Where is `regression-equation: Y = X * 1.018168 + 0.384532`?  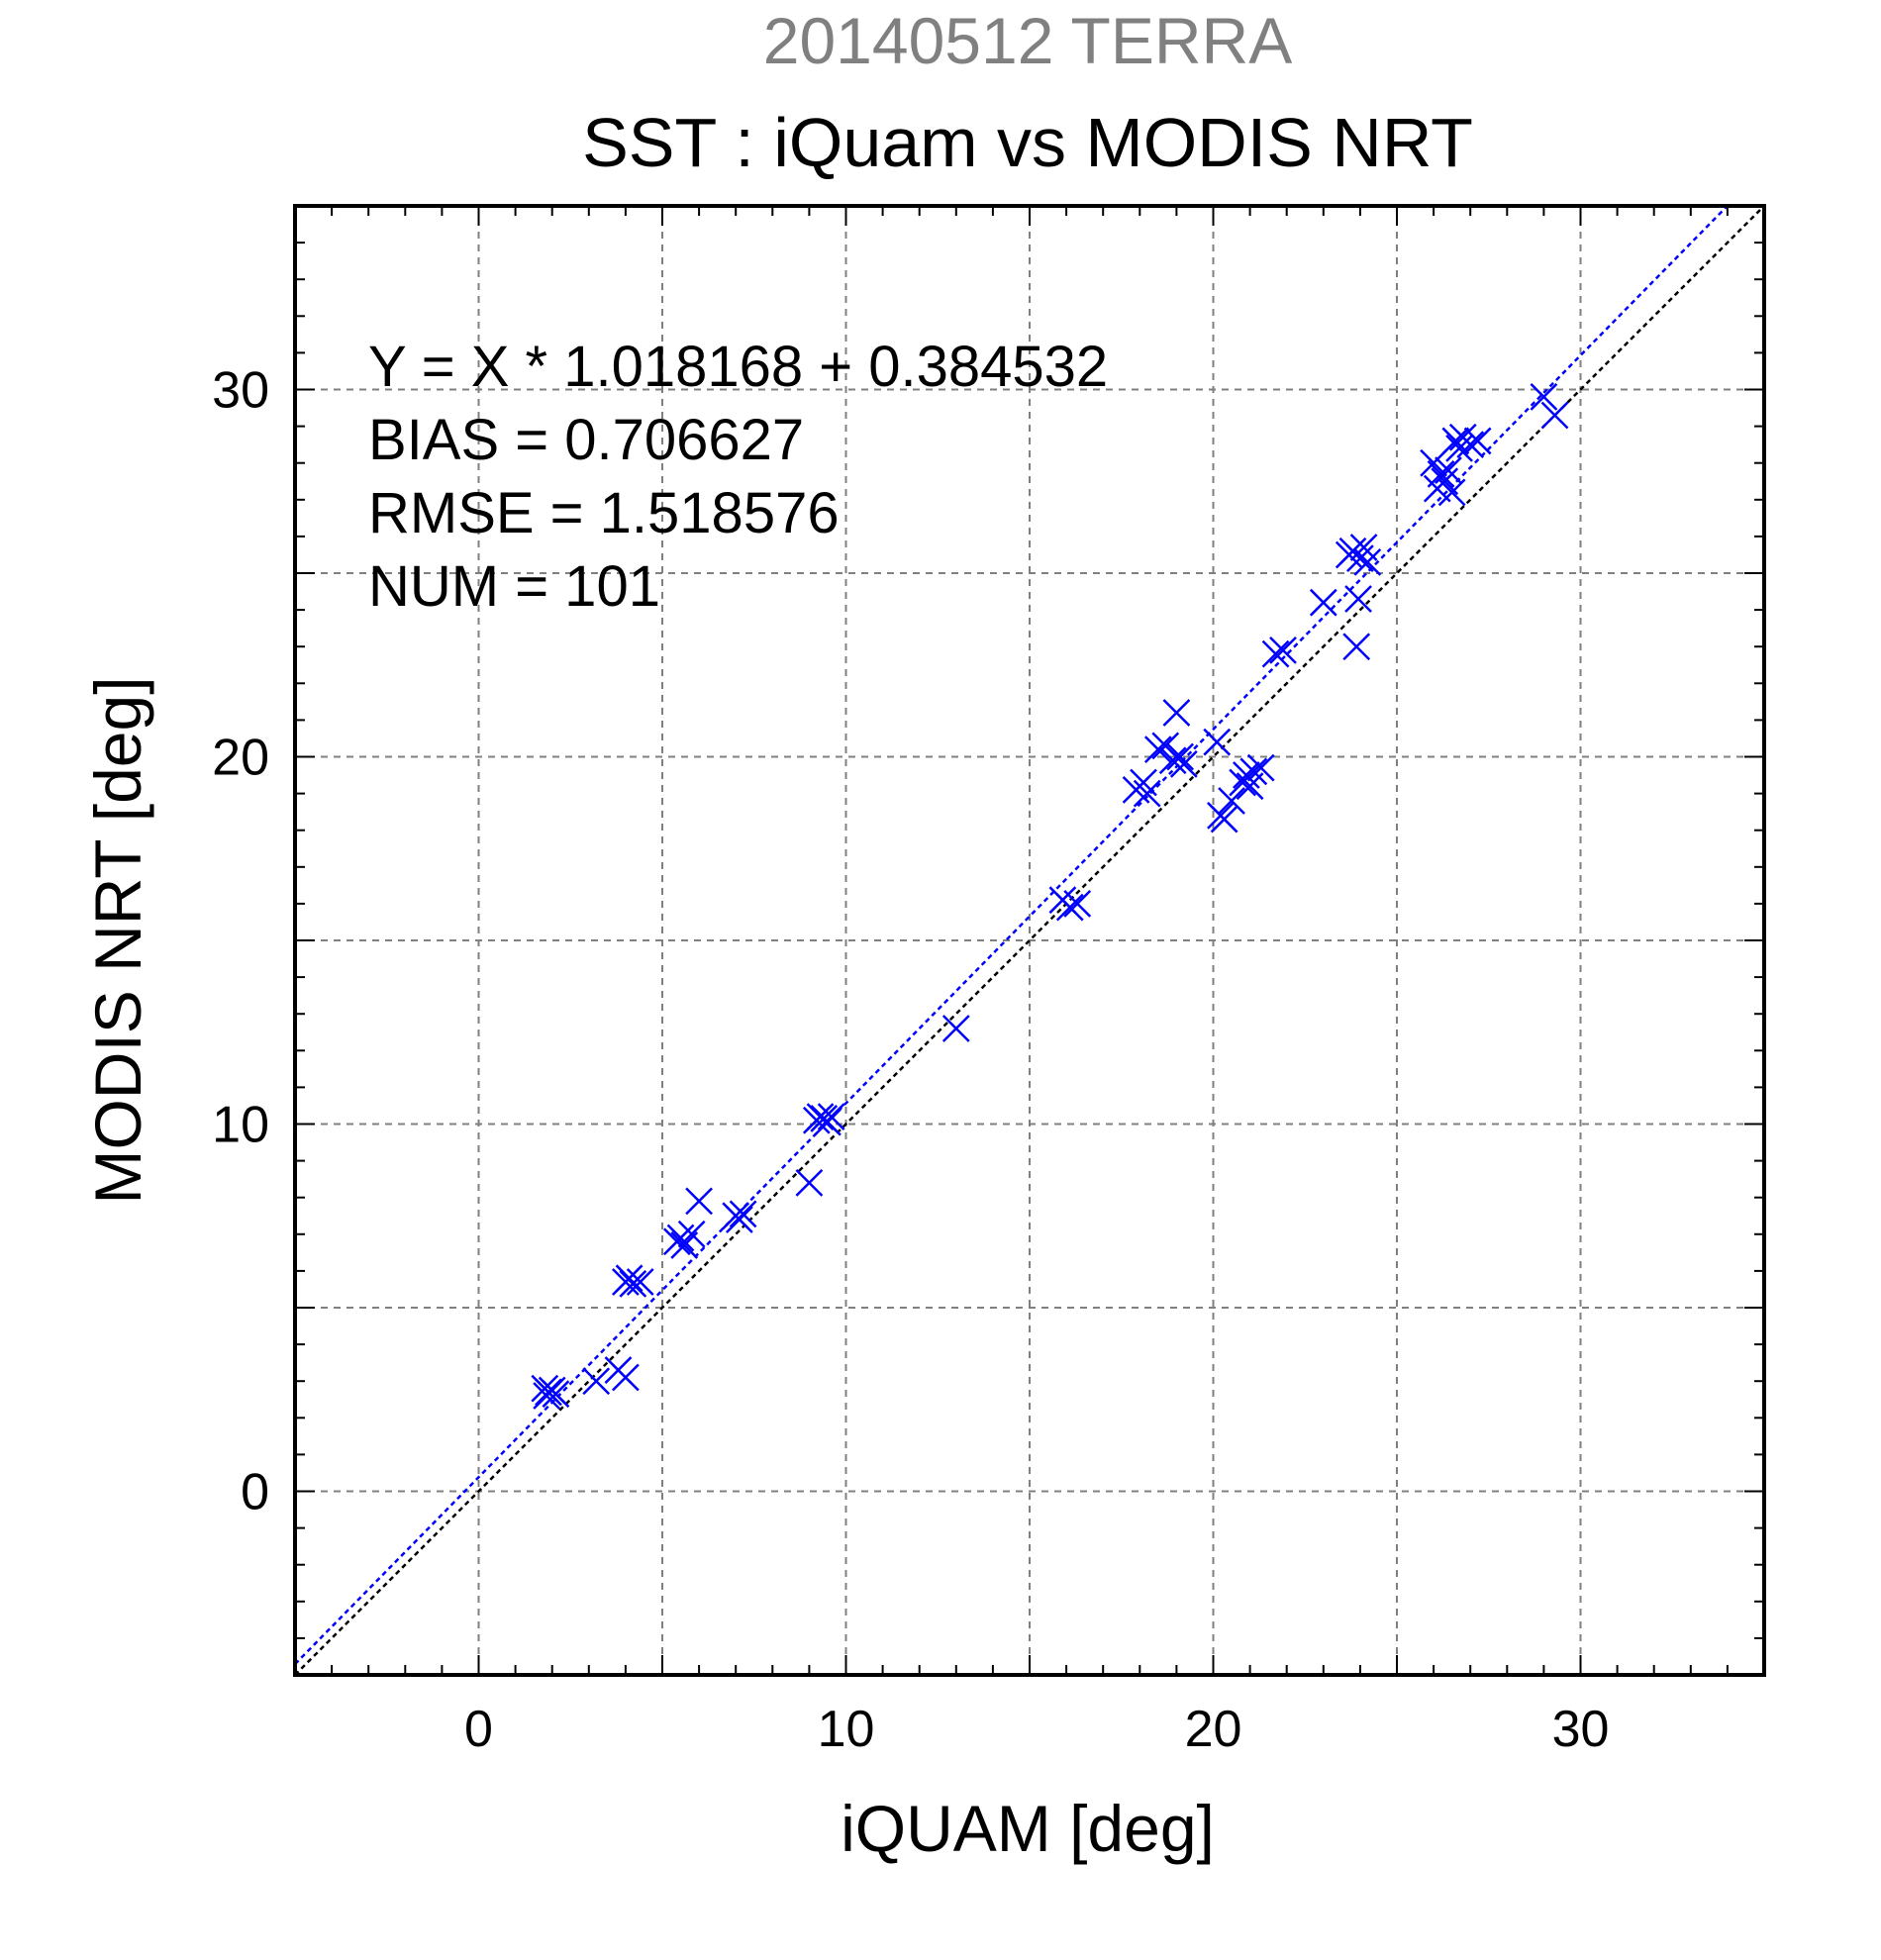
regression-equation: Y = X * 1.018168 + 0.384532 is located at coordinates (738, 367).